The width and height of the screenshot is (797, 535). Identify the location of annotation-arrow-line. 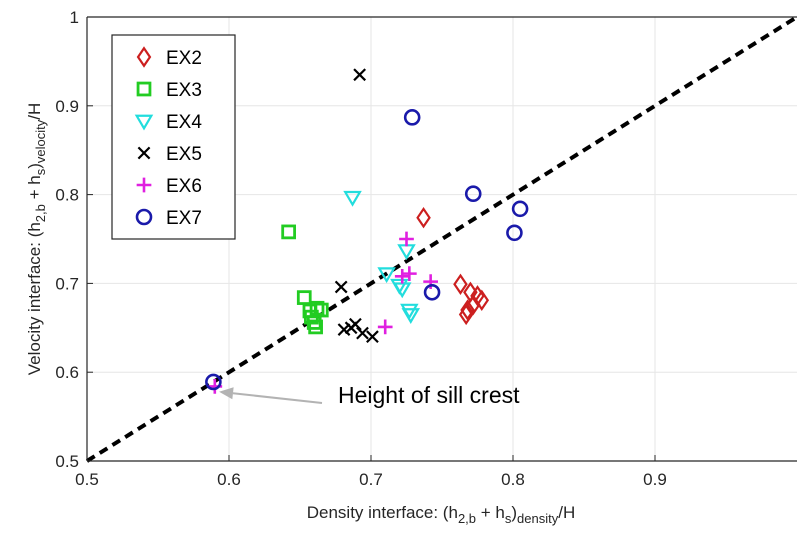
(277, 398).